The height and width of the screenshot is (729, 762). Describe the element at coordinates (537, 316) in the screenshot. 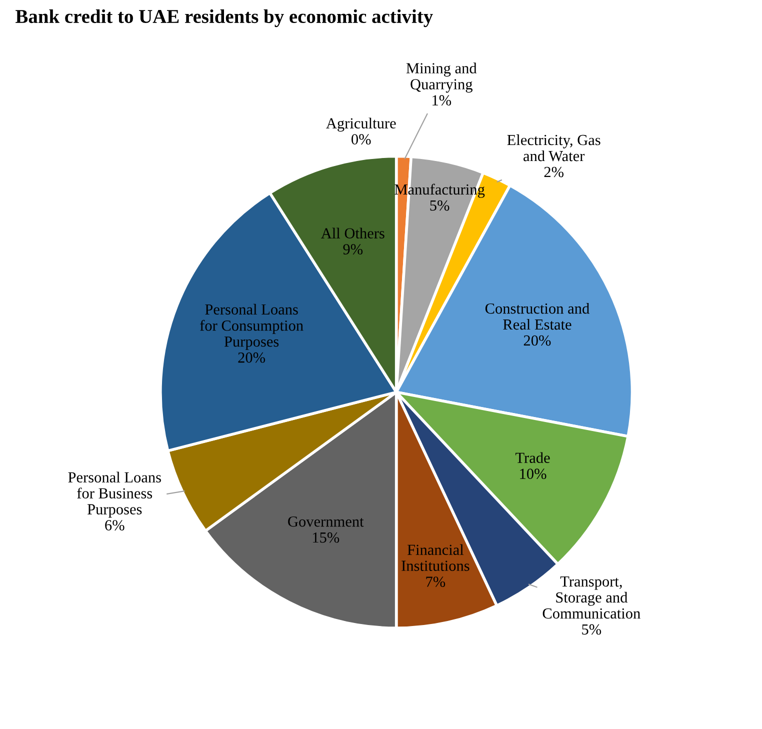

I see `slice-label: Construction and Real Estate` at that location.